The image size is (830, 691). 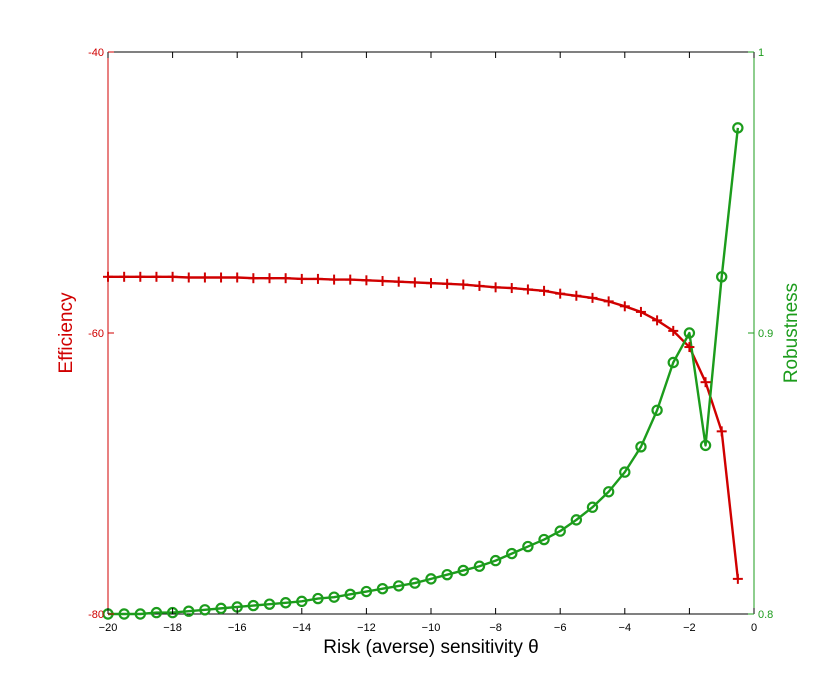 I want to click on y-right-tick-label: 1, so click(x=761, y=53).